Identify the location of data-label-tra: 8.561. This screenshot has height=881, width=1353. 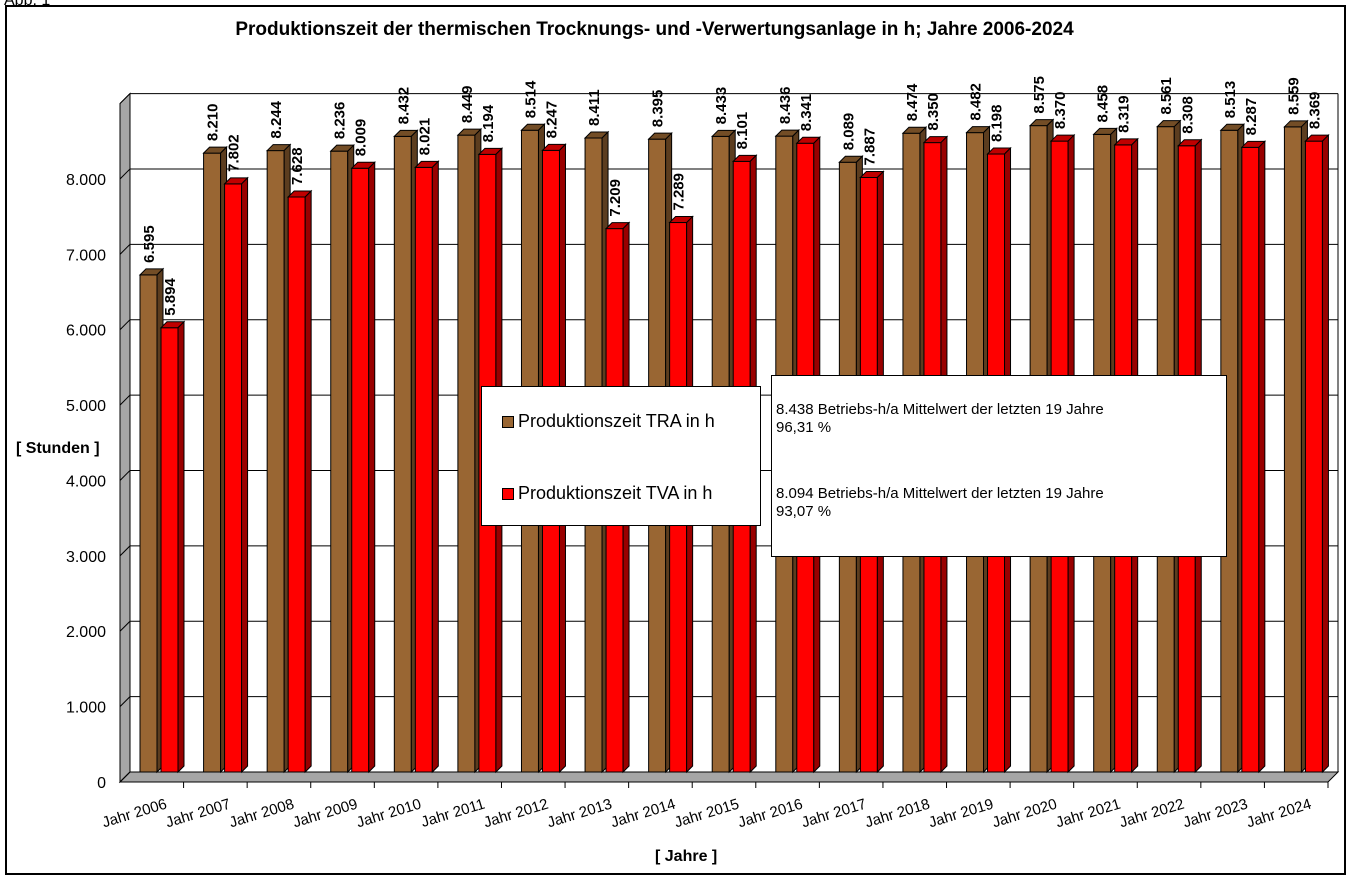
(1166, 96).